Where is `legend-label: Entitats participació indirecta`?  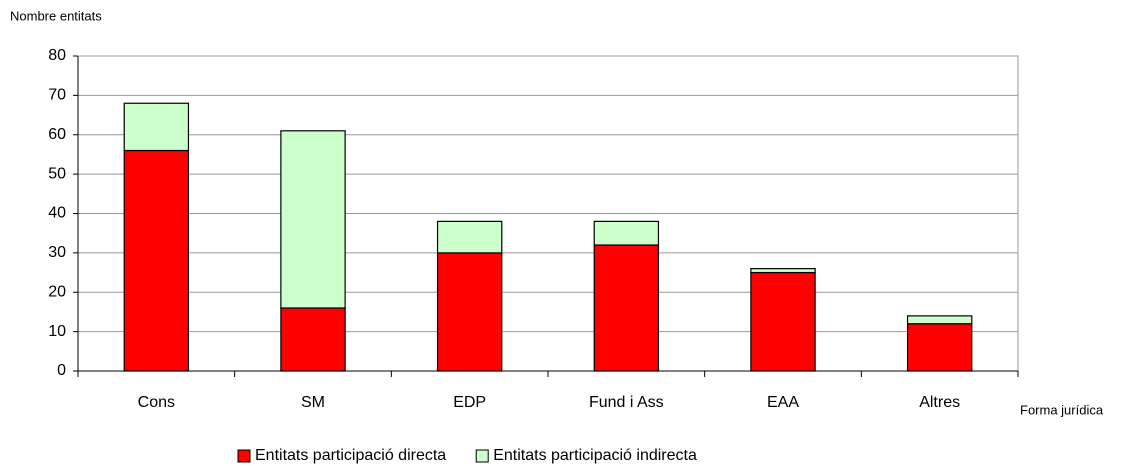
legend-label: Entitats participació indirecta is located at coordinates (595, 455).